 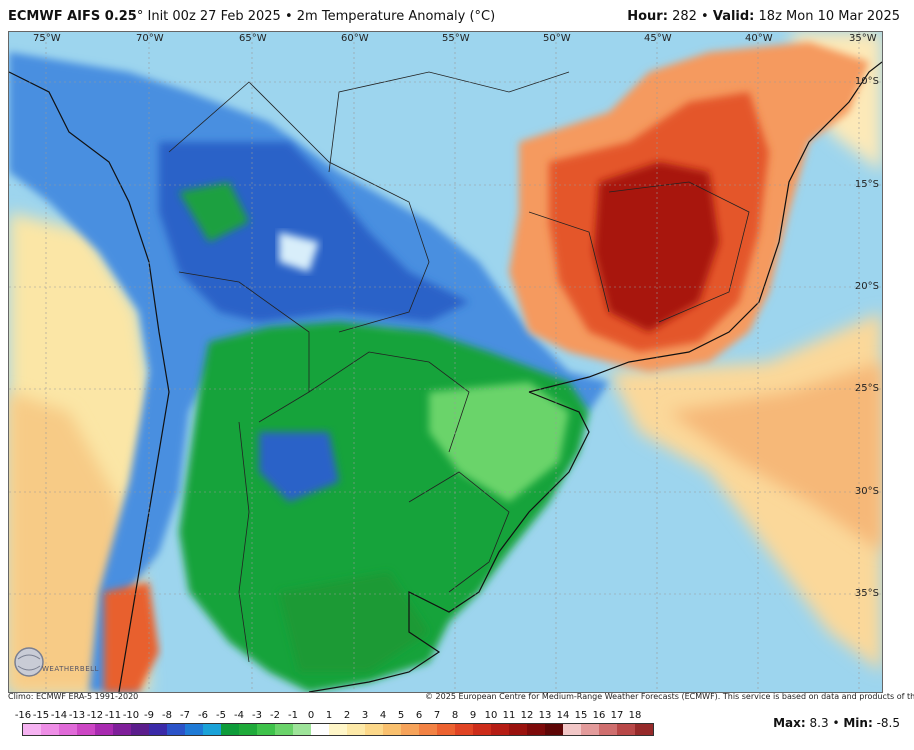 I want to click on colorbar-label: -14, so click(x=59, y=715).